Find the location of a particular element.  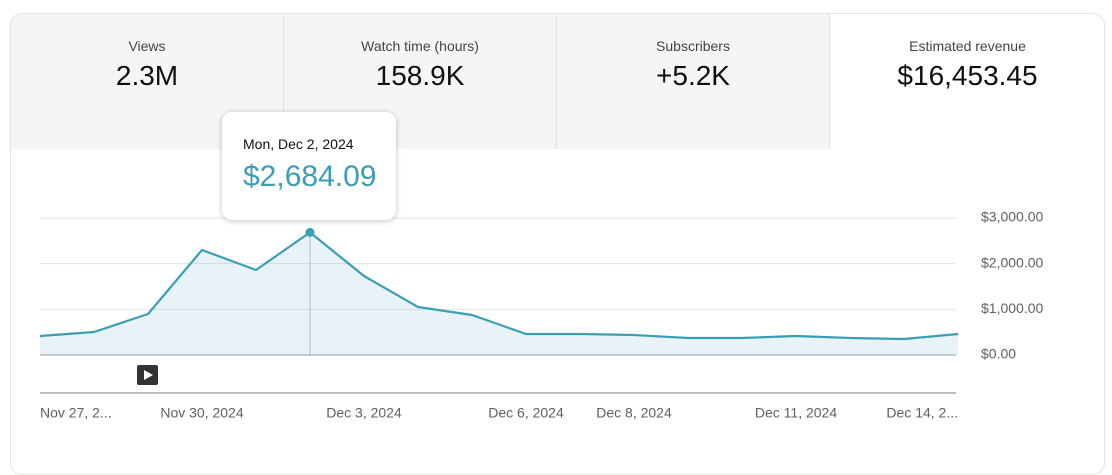

y-tick-label: $2,000.00 is located at coordinates (1012, 262).